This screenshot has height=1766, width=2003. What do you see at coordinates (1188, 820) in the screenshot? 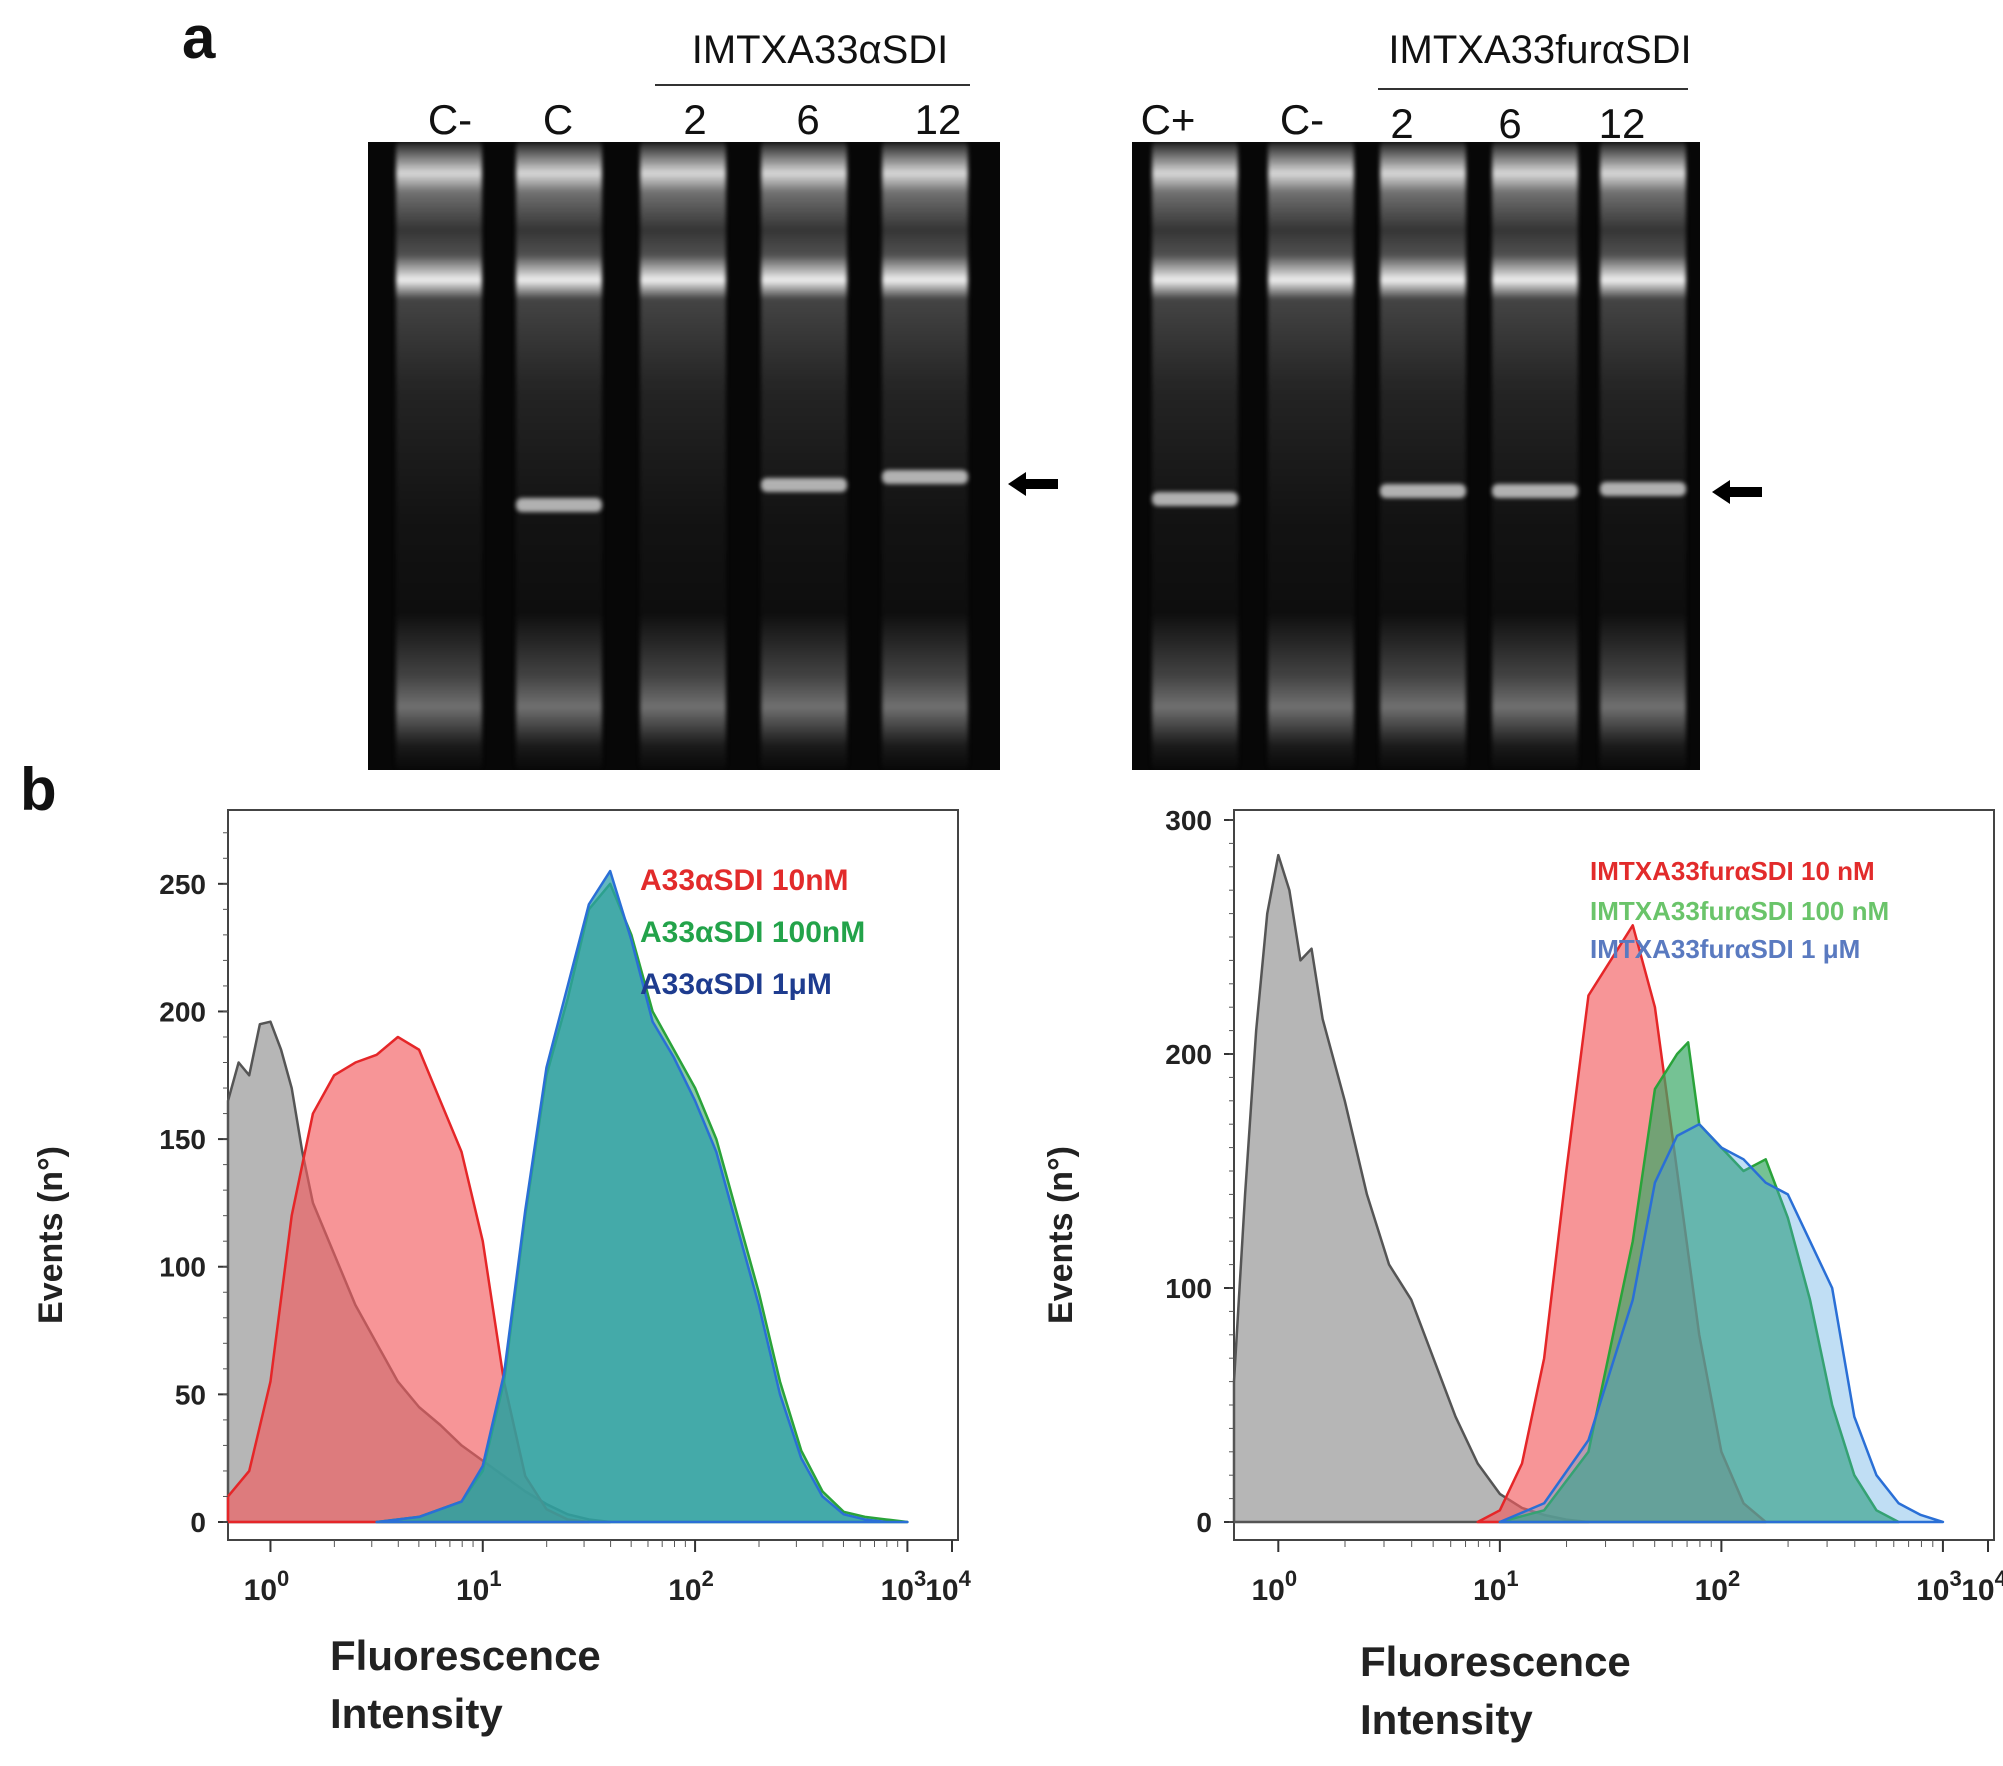
I see `y-tick-label: 300` at bounding box center [1188, 820].